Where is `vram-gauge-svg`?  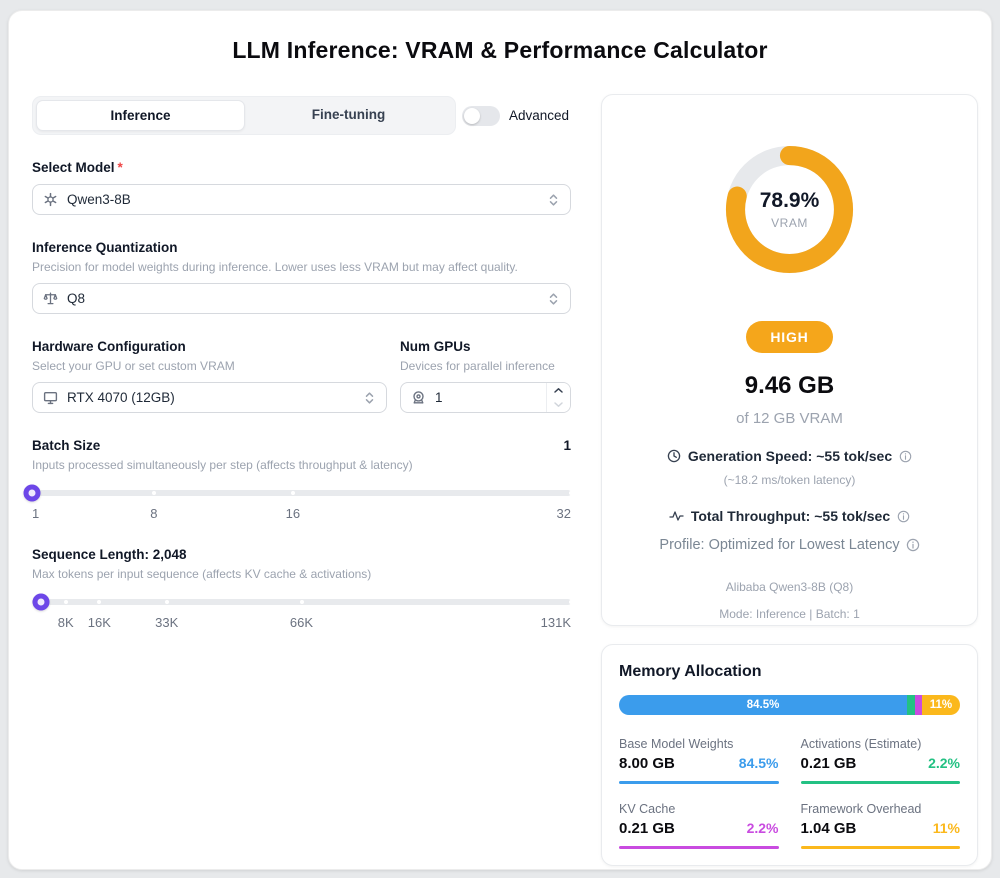 vram-gauge-svg is located at coordinates (789, 209).